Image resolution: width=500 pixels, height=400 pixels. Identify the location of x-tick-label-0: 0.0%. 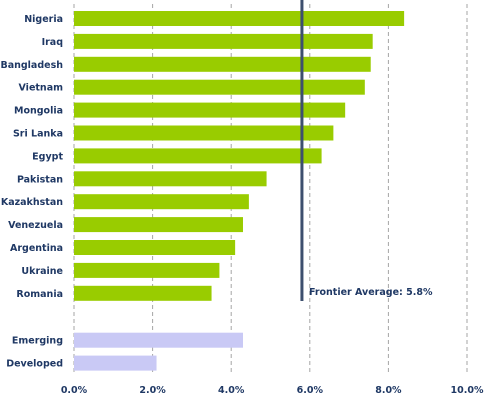
(74, 390).